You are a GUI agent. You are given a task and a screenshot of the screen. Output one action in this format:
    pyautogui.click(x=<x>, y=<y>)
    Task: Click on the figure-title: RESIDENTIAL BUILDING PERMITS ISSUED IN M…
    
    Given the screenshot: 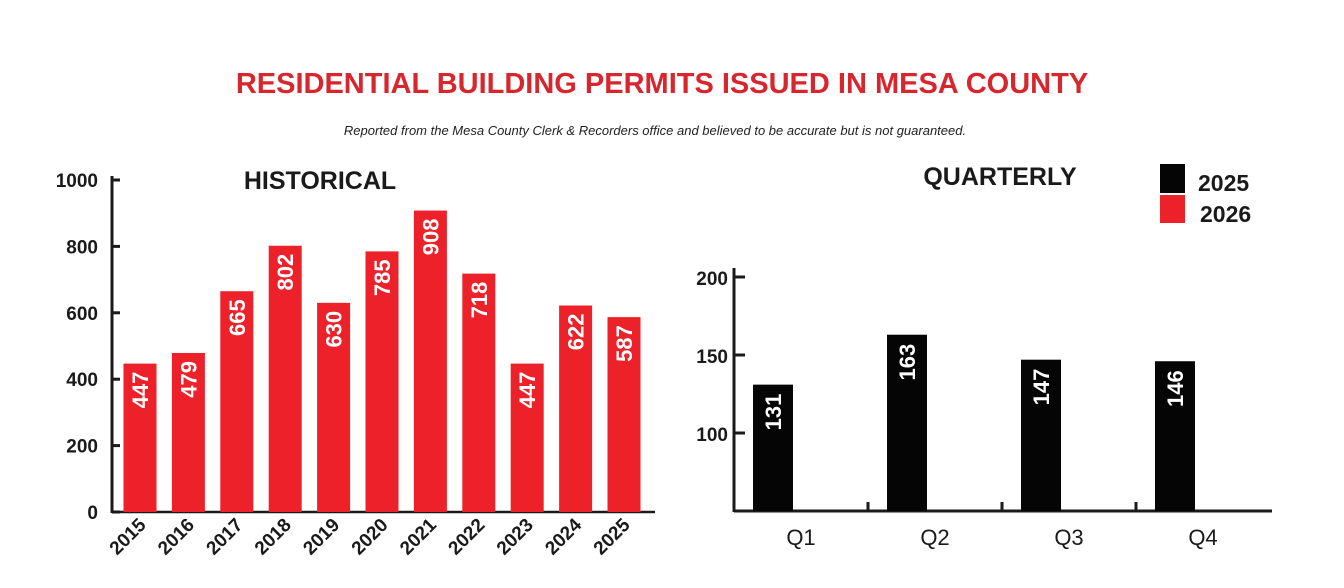 What is the action you would take?
    pyautogui.click(x=662, y=84)
    